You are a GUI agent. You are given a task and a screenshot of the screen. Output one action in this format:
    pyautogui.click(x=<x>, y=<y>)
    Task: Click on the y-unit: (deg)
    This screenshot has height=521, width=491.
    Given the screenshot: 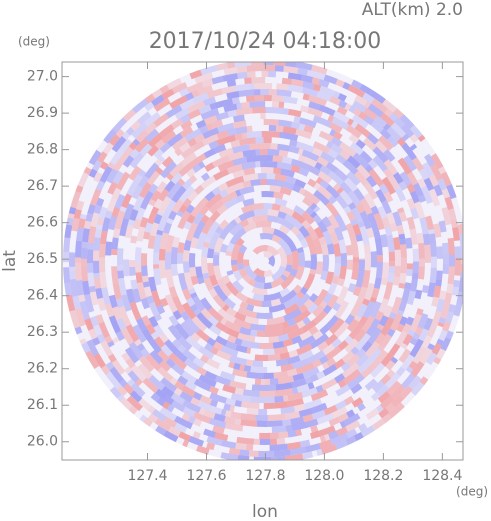 What is the action you would take?
    pyautogui.click(x=34, y=42)
    